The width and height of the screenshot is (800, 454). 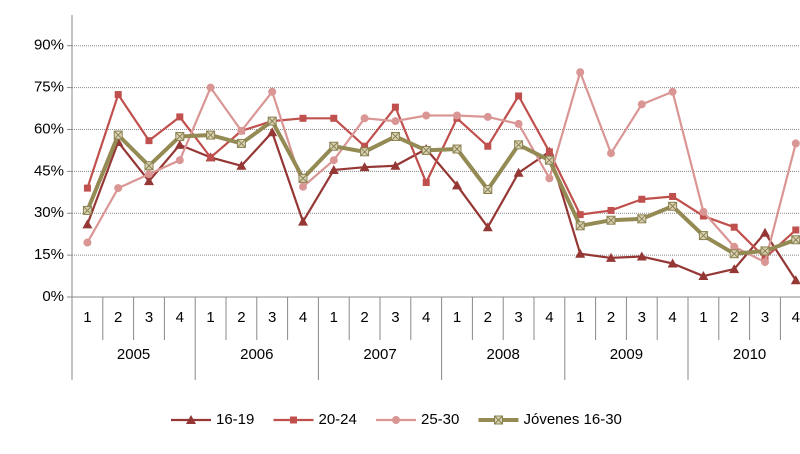 I want to click on year-label: 2005, so click(x=133, y=354).